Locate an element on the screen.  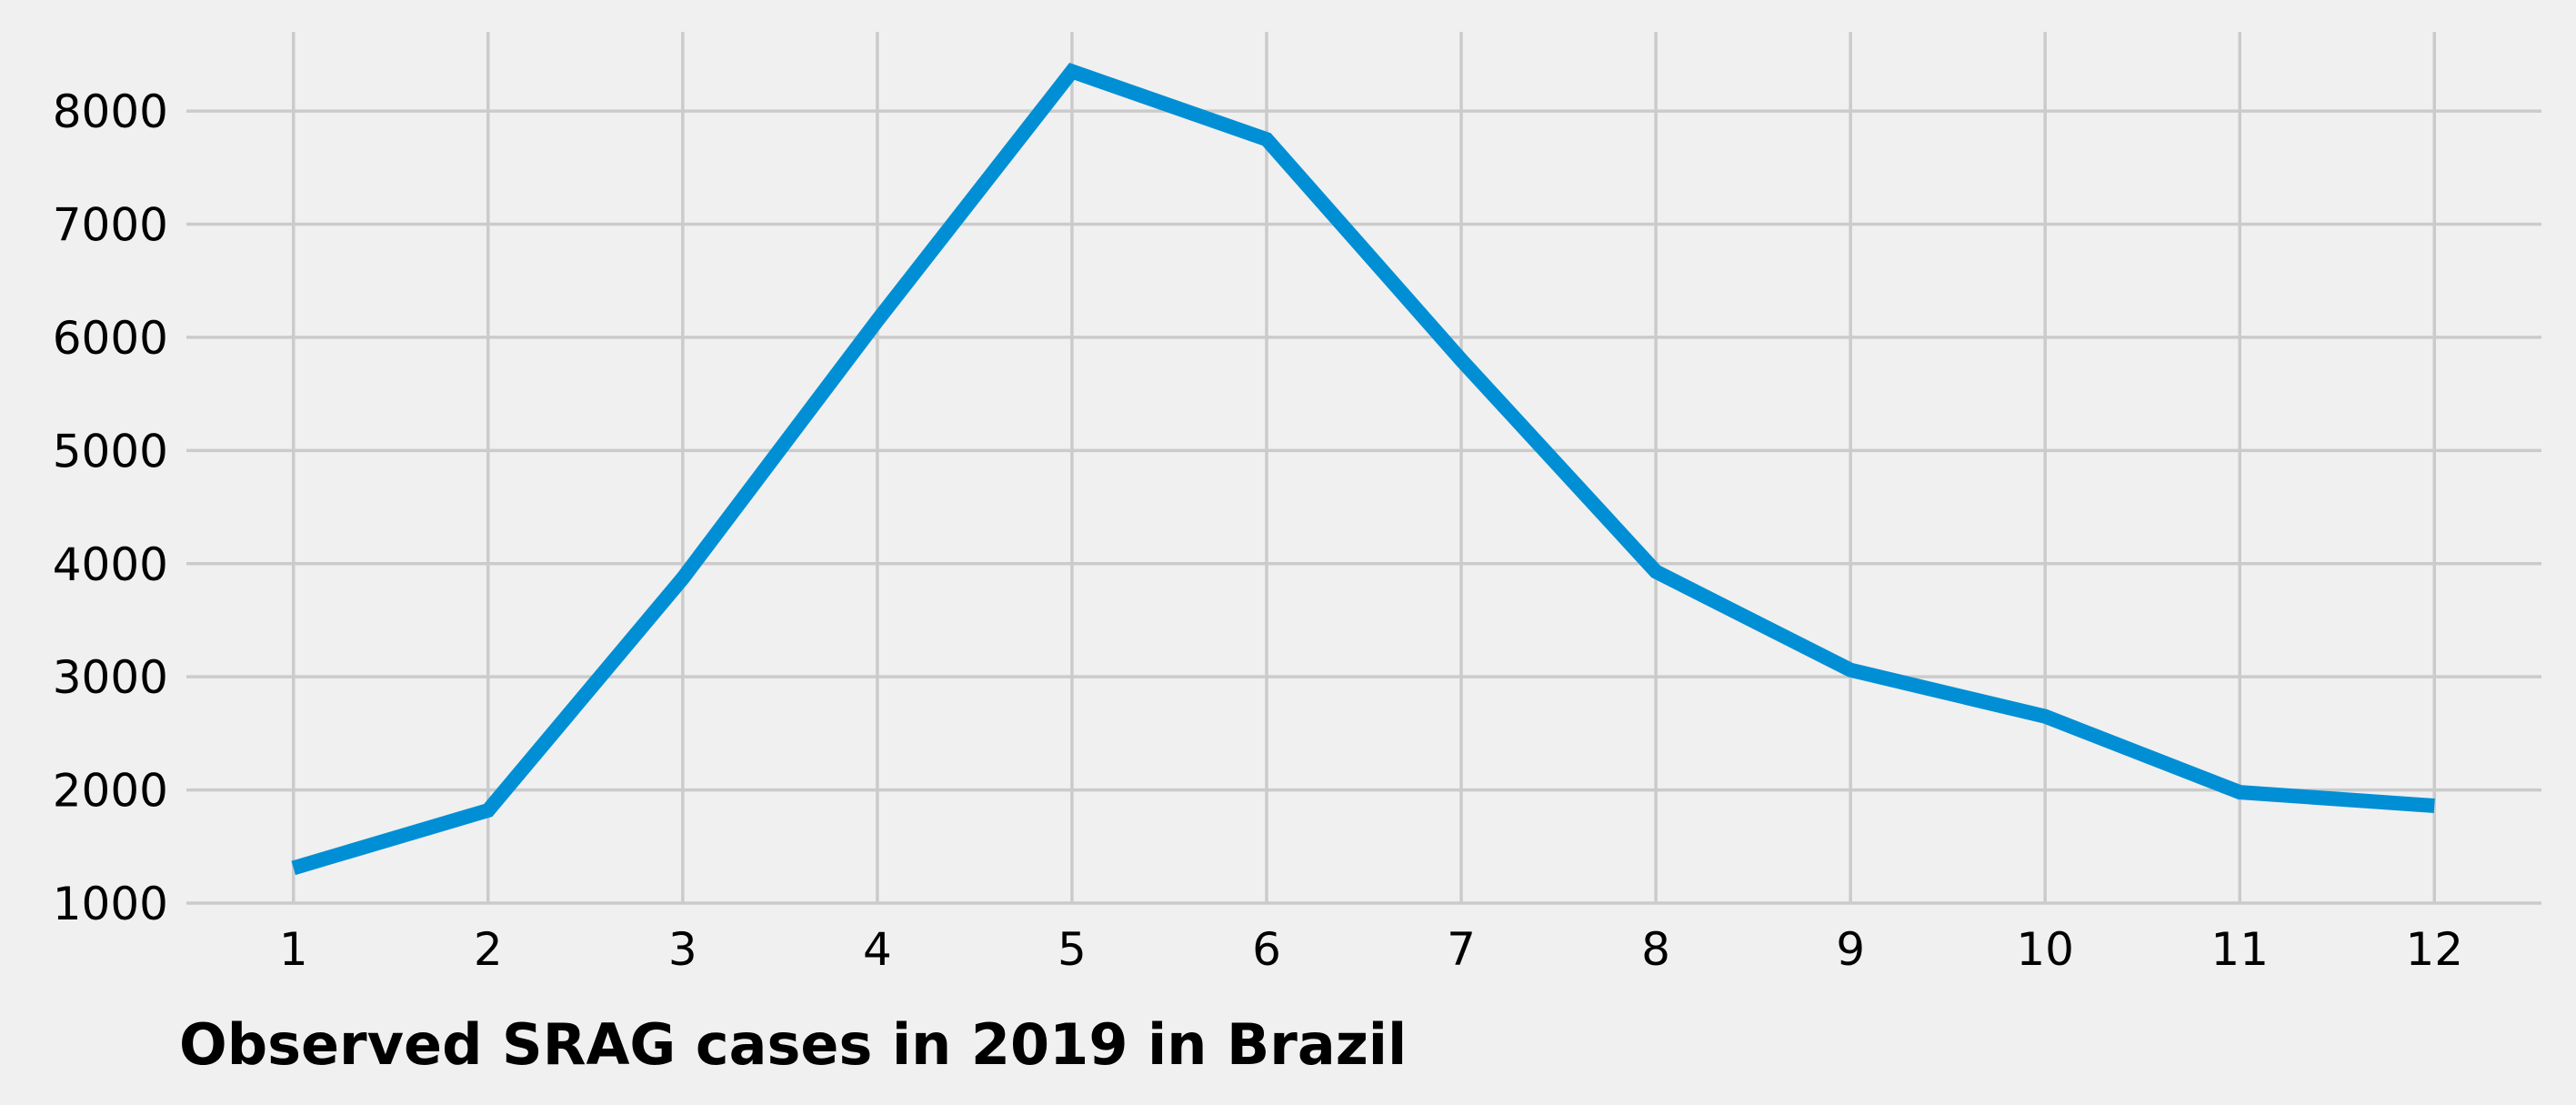
y-tick-label: 7000 is located at coordinates (110, 225).